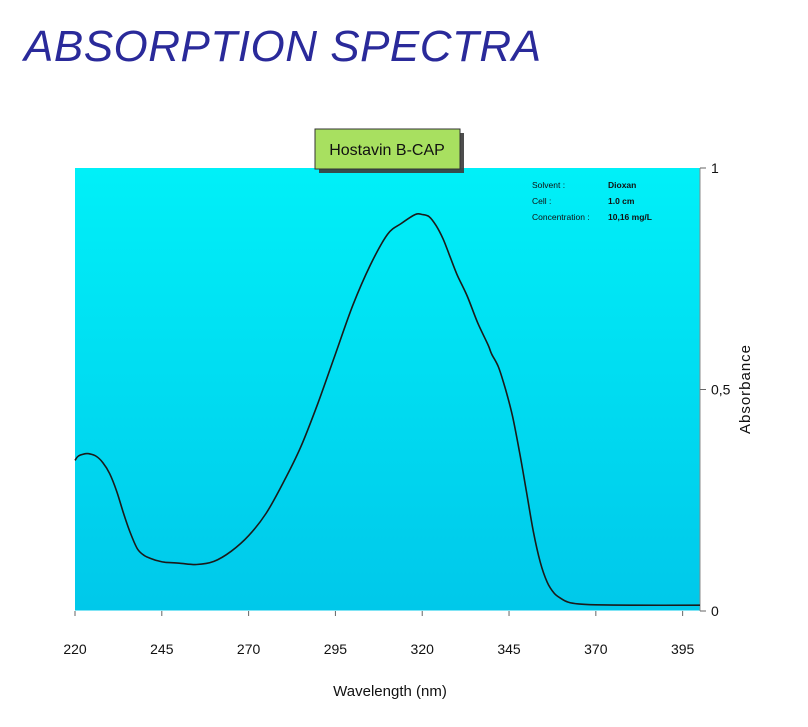 This screenshot has width=808, height=727. I want to click on x-tick-label: 395, so click(683, 649).